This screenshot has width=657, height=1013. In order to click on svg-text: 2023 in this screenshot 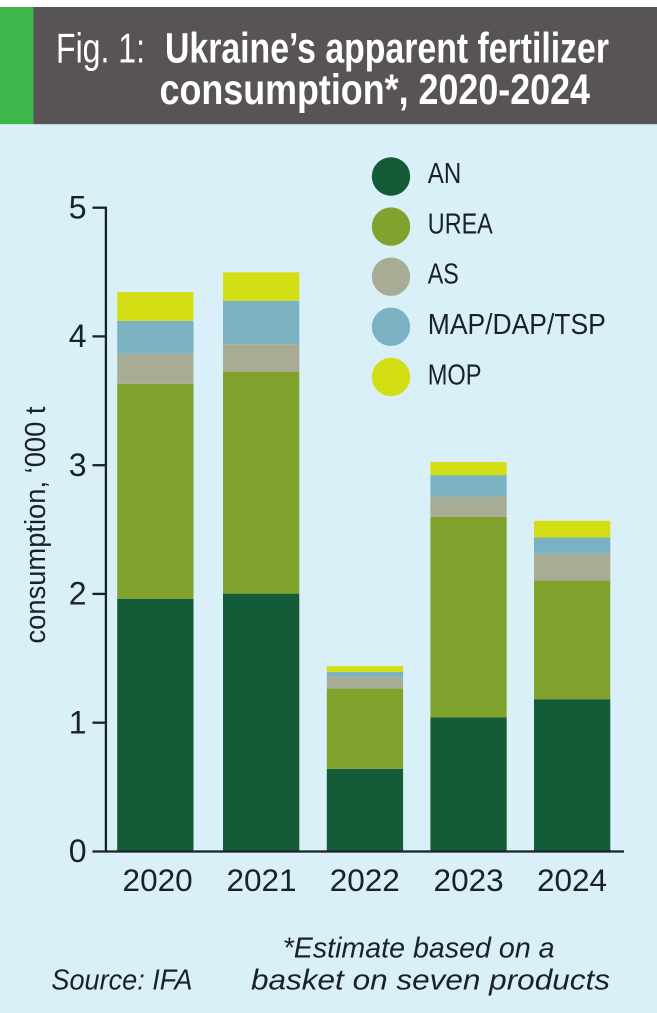, I will do `click(469, 880)`.